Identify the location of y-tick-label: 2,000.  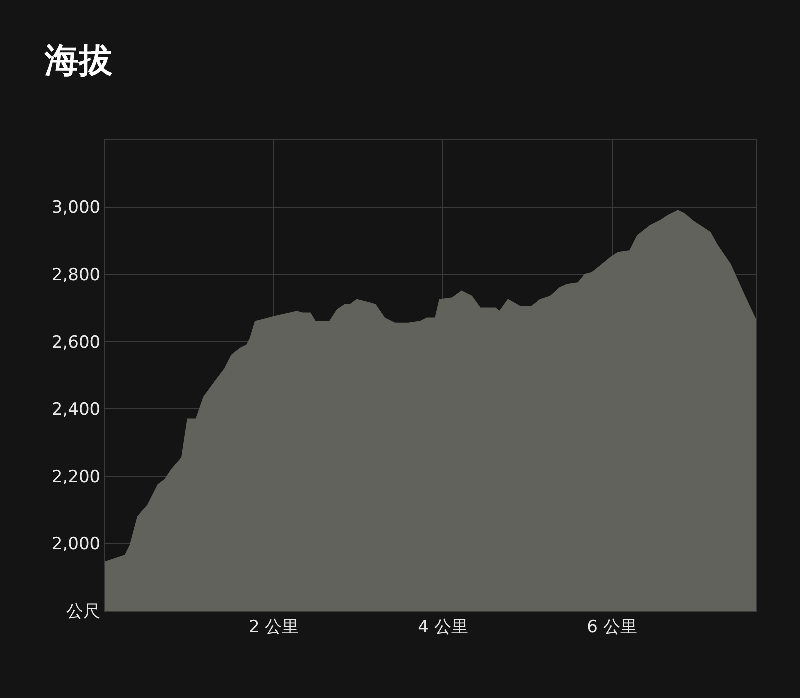
(76, 544).